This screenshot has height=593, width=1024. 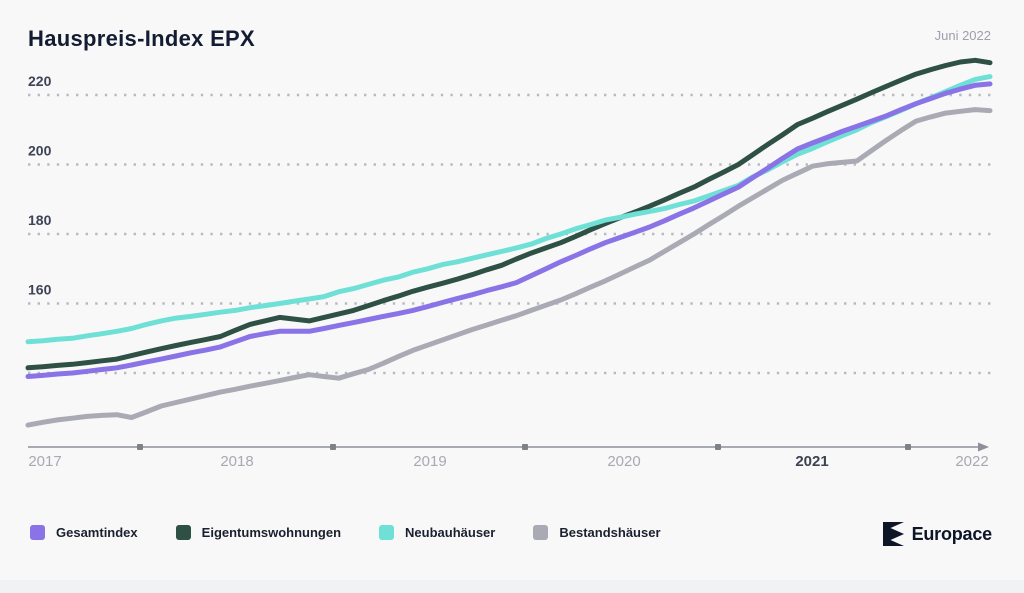 I want to click on footer-strip, so click(x=512, y=586).